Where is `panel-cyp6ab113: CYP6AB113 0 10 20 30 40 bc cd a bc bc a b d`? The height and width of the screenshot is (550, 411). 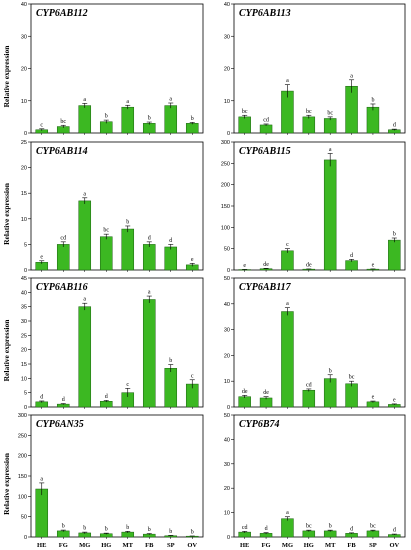 panel-cyp6ab113: CYP6AB113 0 10 20 30 40 bc cd a bc bc a b d is located at coordinates (315, 69).